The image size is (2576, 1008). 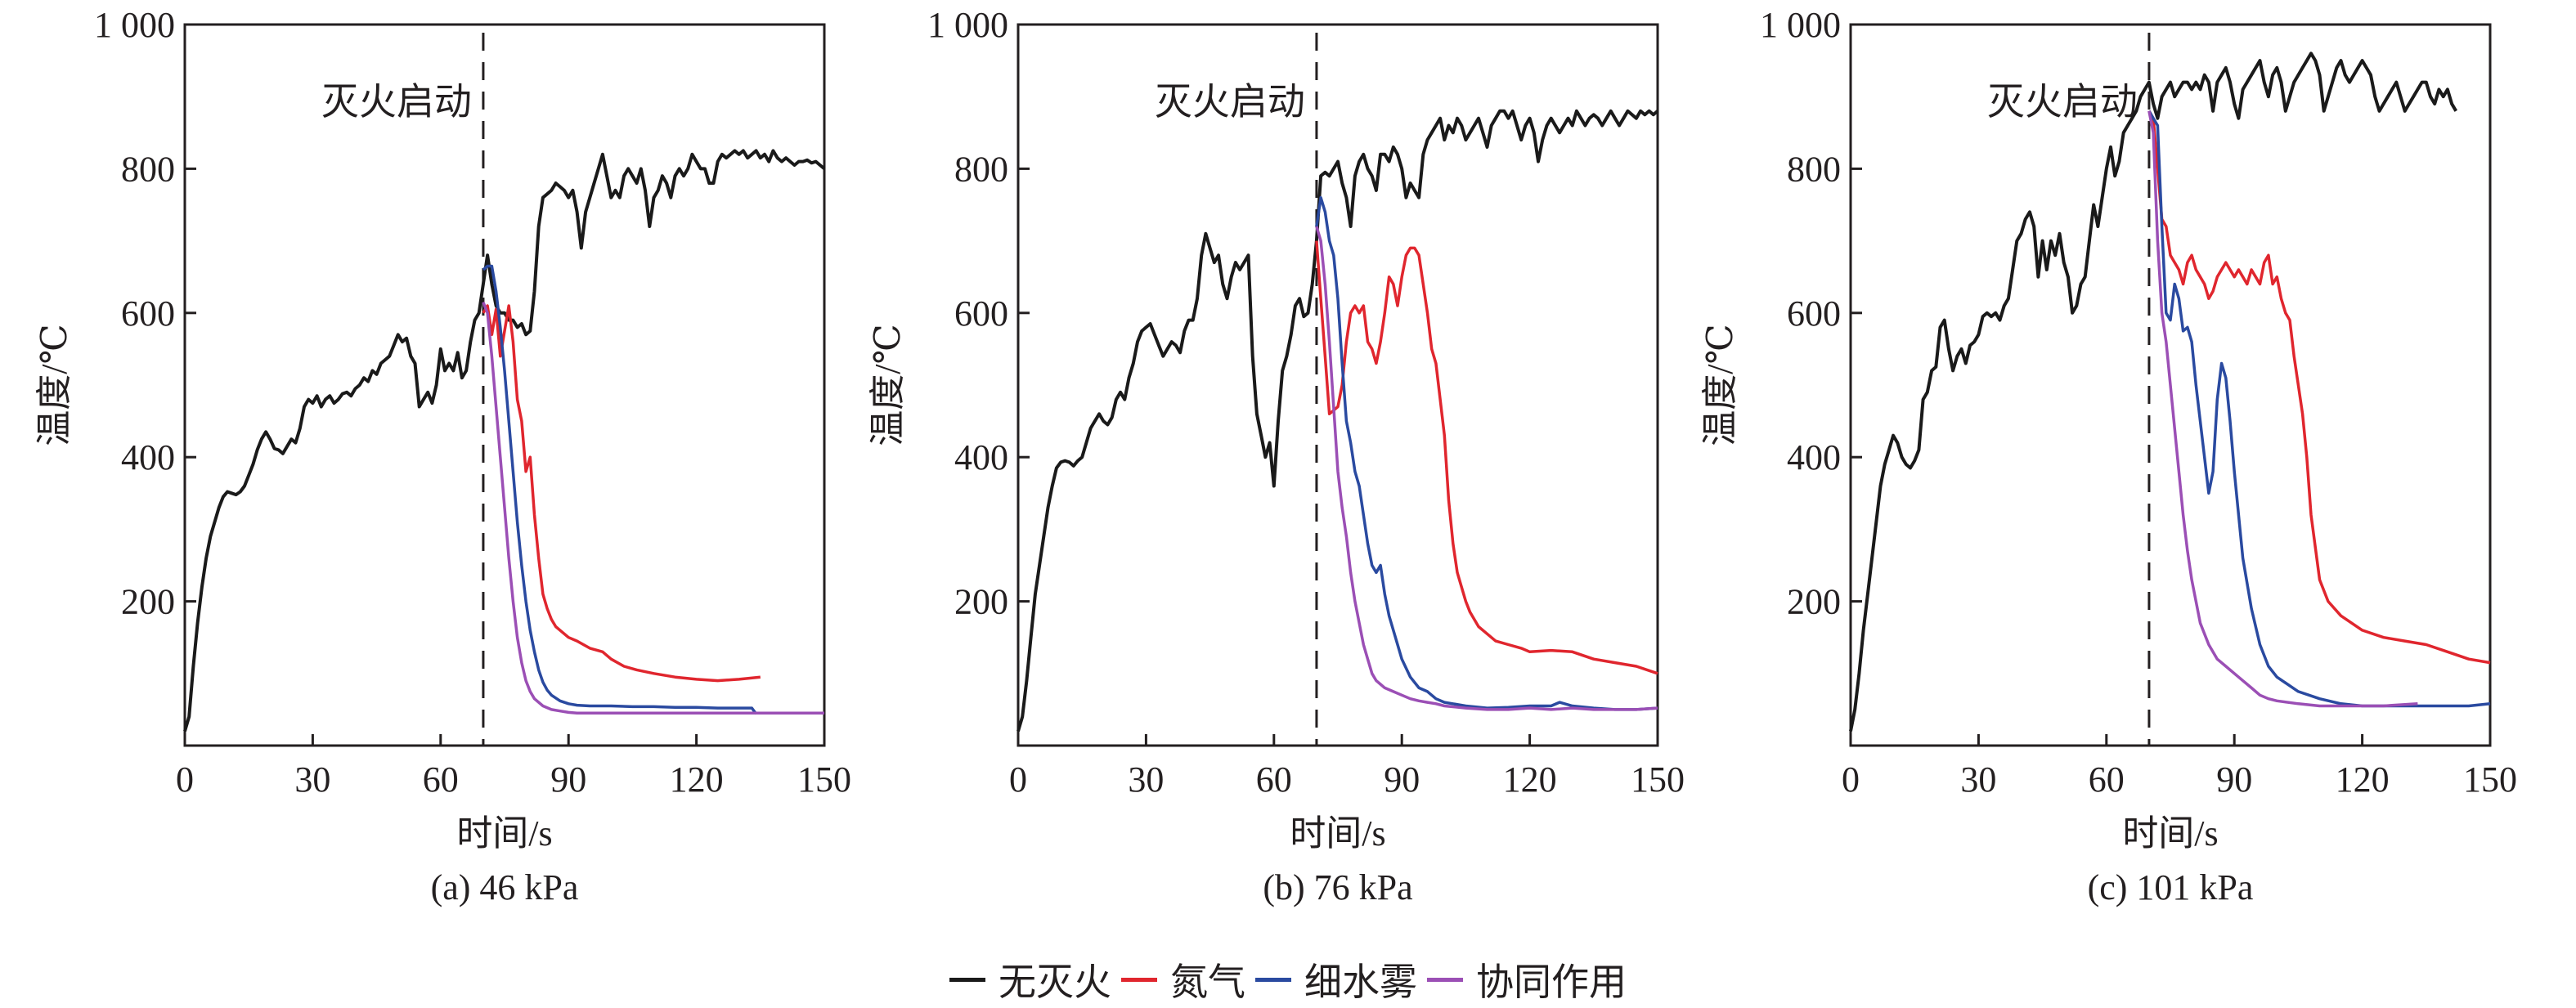 I want to click on legend-item-nitrogen: 氮气, so click(x=1183, y=979).